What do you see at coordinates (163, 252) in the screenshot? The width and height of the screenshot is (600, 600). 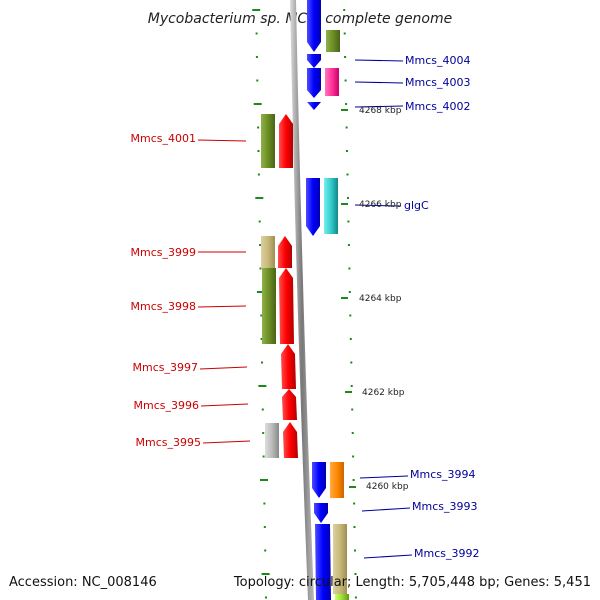 I see `label-mmcs-3999: Mmcs_3999` at bounding box center [163, 252].